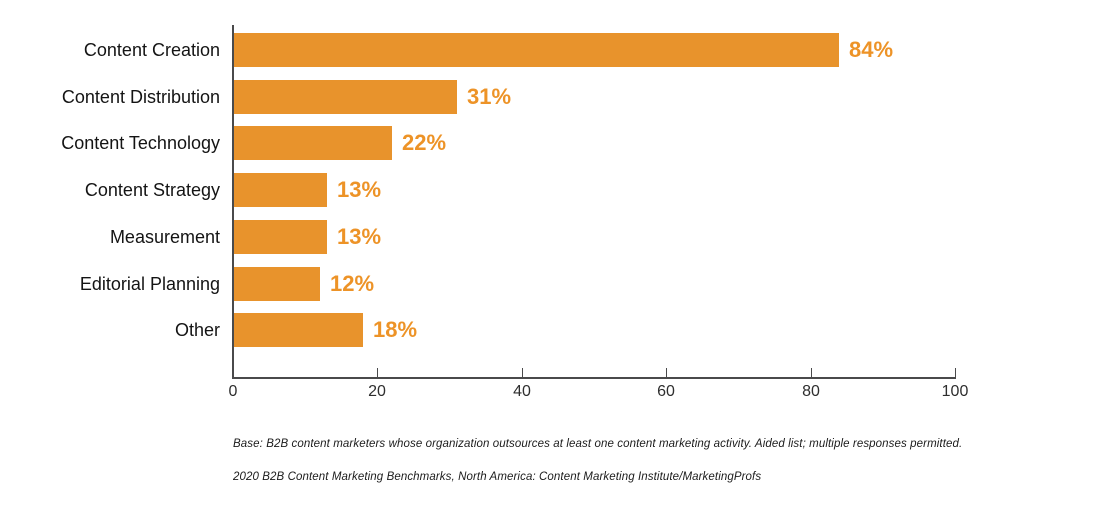 The width and height of the screenshot is (1110, 514). I want to click on x-tick-label: 100, so click(955, 391).